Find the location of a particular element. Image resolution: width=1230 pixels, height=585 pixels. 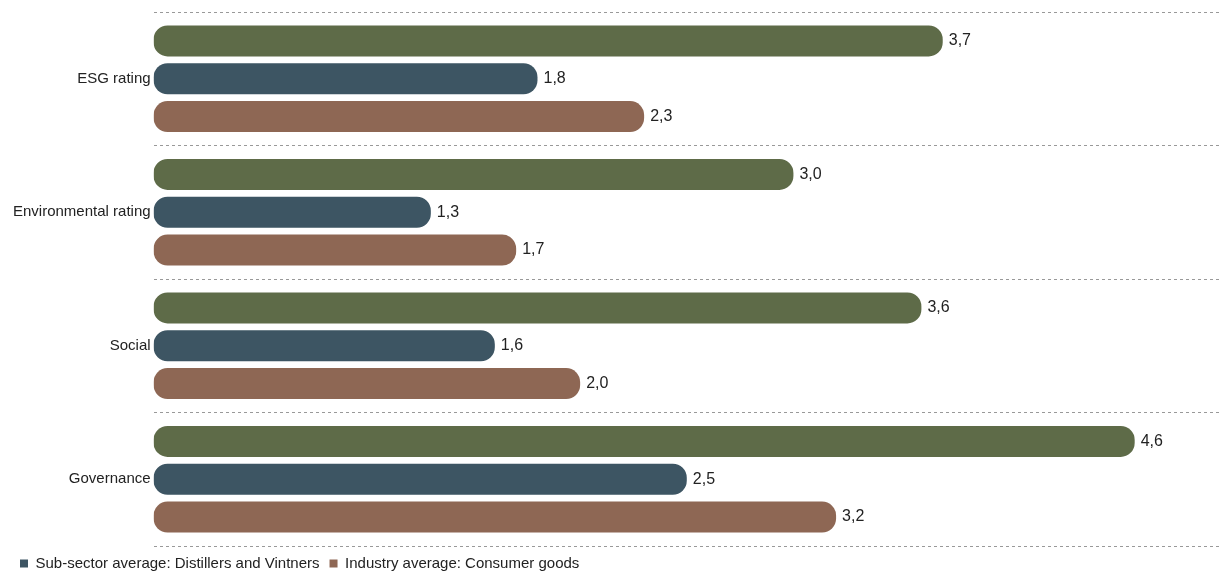

data-label: 2,3 is located at coordinates (661, 115).